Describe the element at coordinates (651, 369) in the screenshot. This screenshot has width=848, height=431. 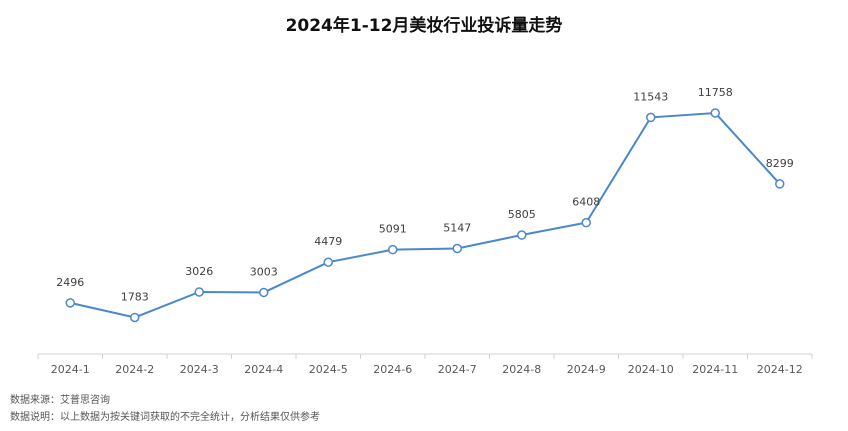
I see `x-tick-label: 2024-10` at that location.